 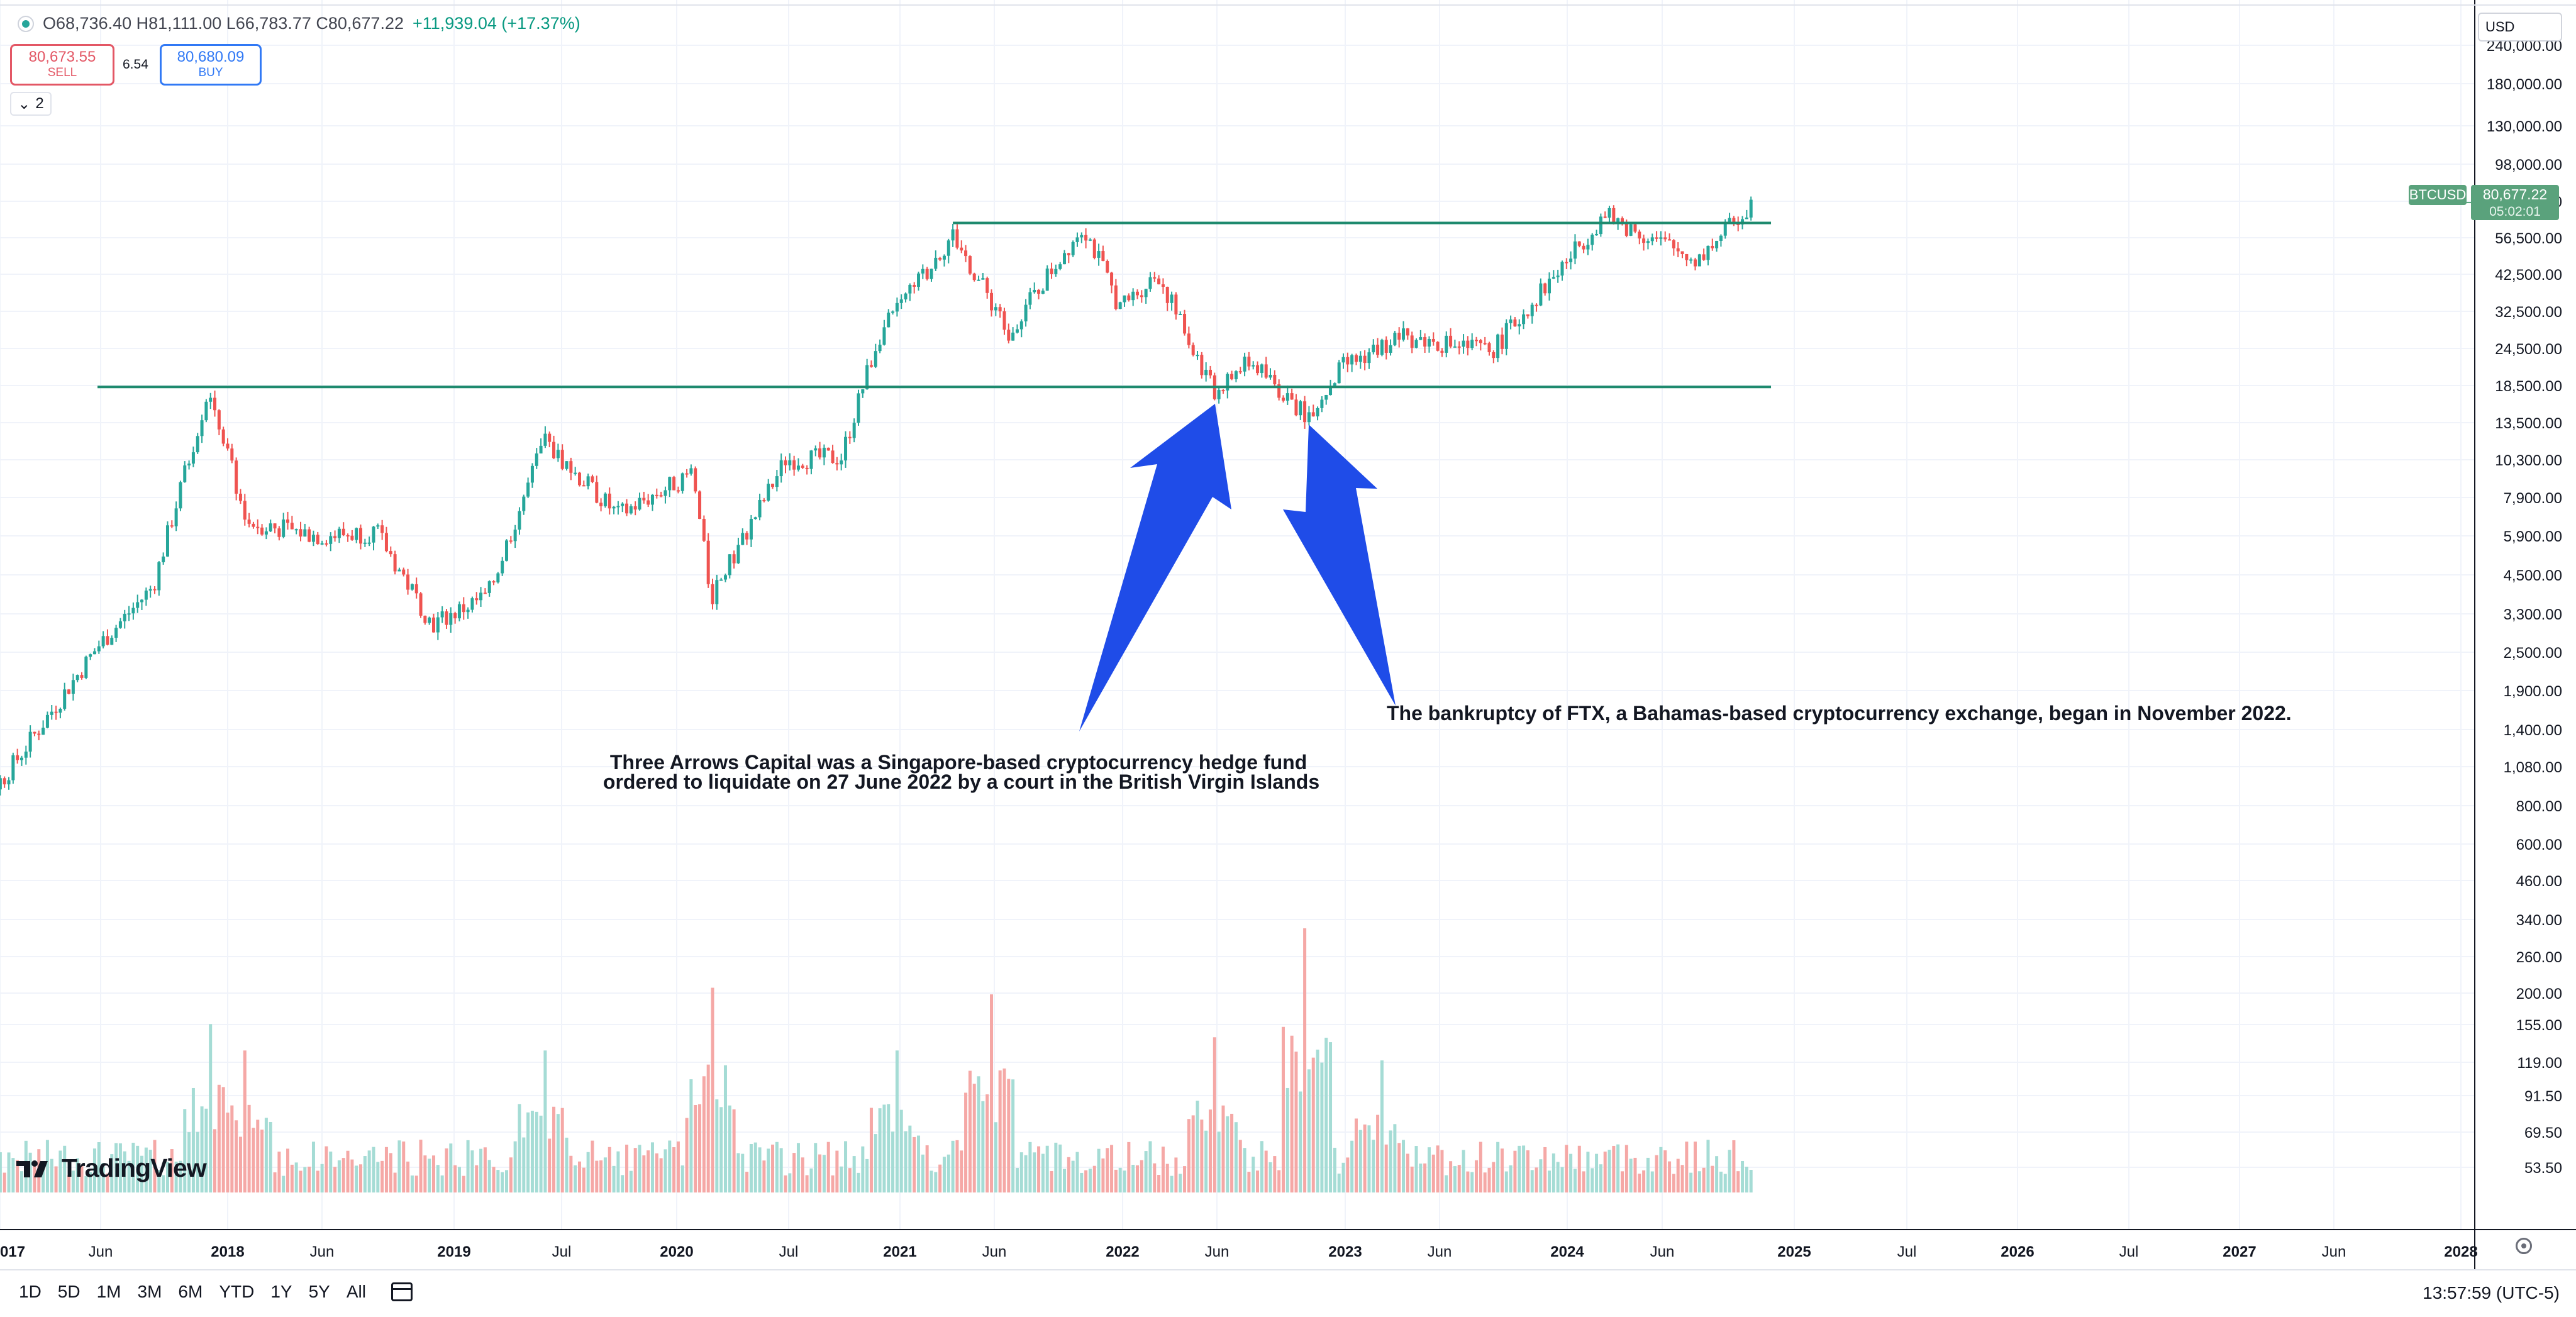 What do you see at coordinates (2539, 881) in the screenshot?
I see `y-tick-label: 460.00` at bounding box center [2539, 881].